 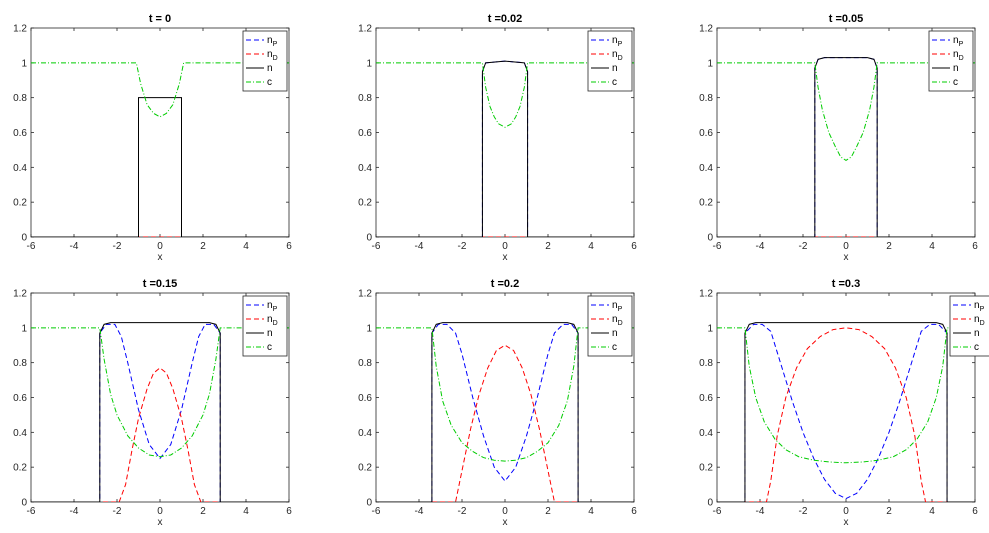 I want to click on plot-title: t =0.3, so click(x=846, y=284).